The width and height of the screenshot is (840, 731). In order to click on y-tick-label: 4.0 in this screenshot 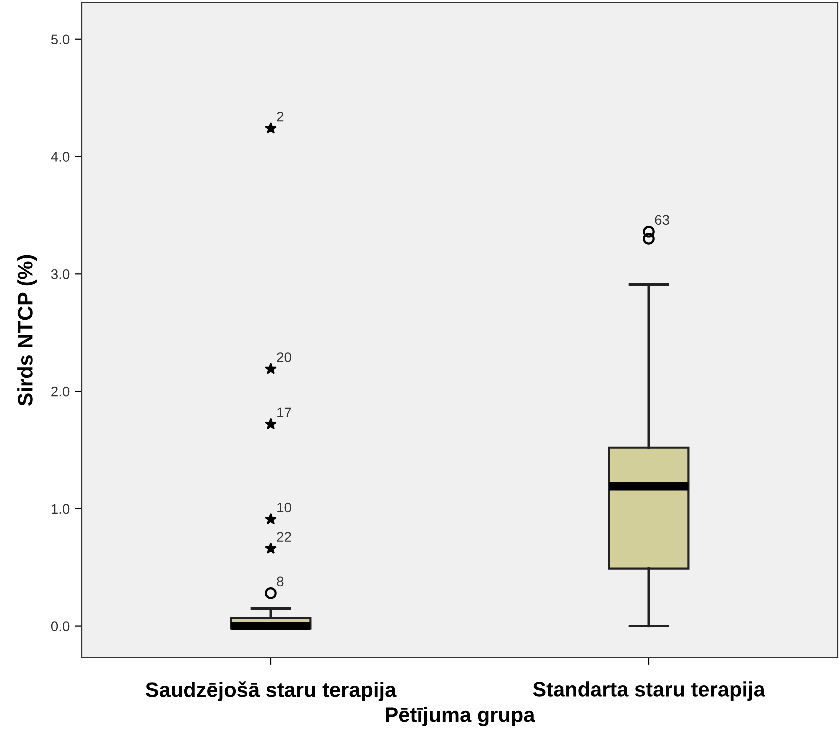, I will do `click(60, 157)`.